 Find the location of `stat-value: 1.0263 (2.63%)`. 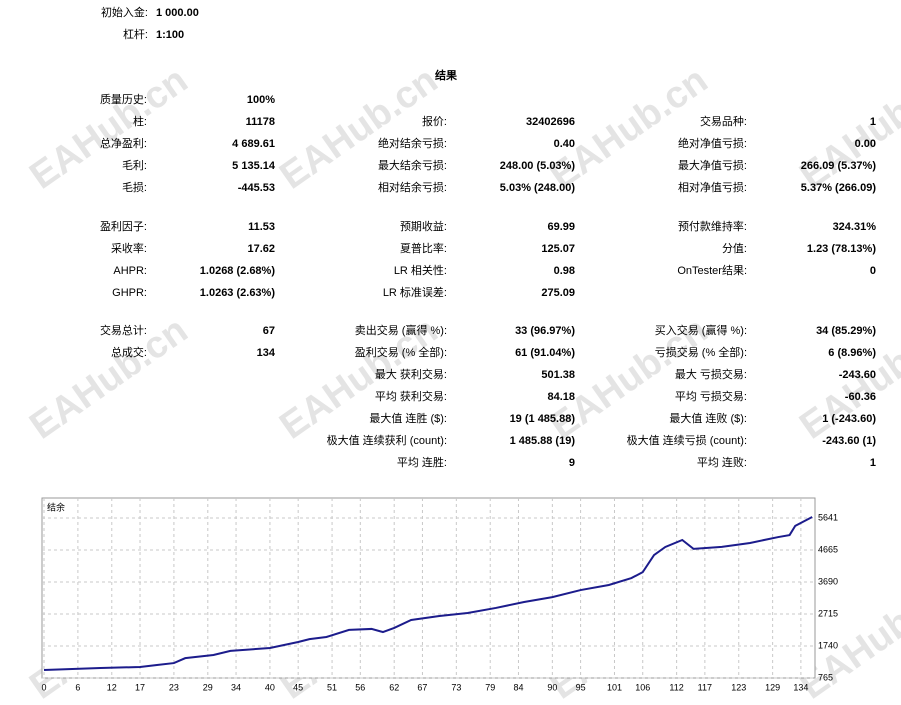

stat-value: 1.0263 (2.63%) is located at coordinates (238, 293).